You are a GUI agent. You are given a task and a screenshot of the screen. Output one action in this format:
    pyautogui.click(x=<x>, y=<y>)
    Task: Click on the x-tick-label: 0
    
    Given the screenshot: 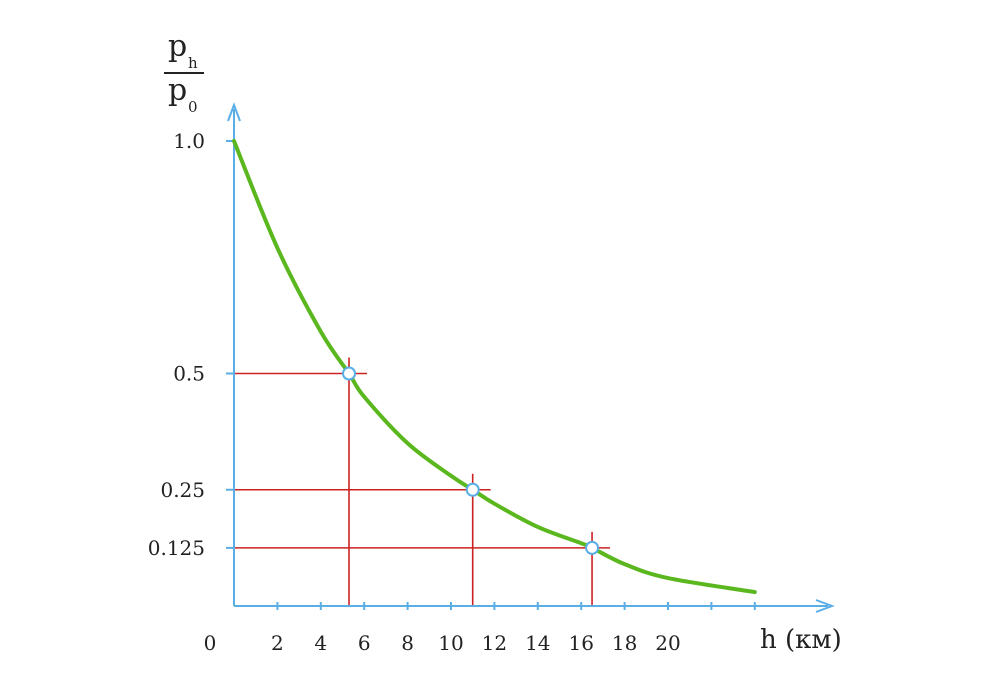 What is the action you would take?
    pyautogui.click(x=210, y=643)
    